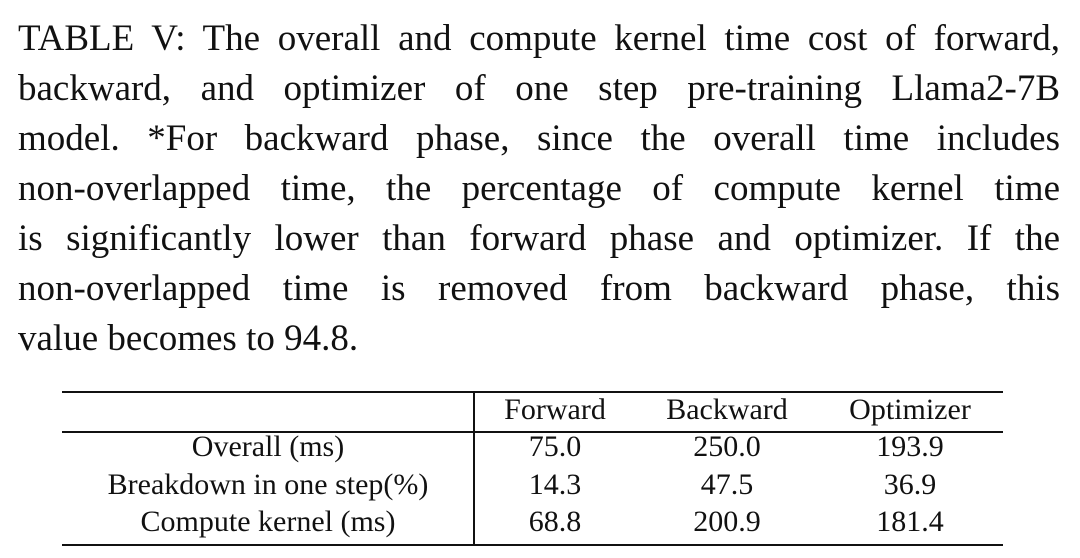  Describe the element at coordinates (268, 484) in the screenshot. I see `row-label: Breakdown in one step(%)` at that location.